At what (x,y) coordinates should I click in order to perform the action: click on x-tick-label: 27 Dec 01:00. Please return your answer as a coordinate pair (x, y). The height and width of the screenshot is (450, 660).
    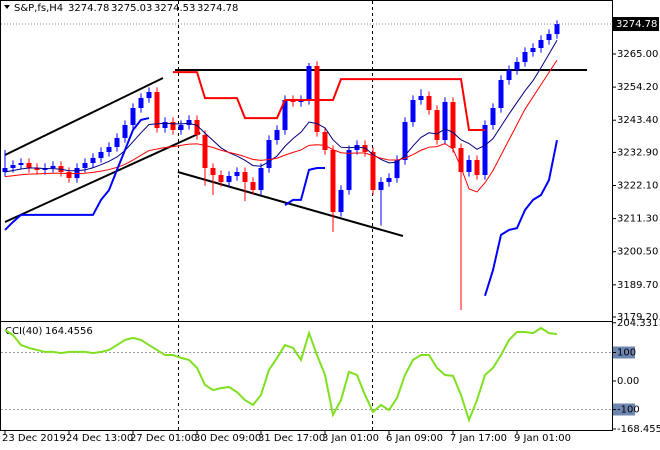
    Looking at the image, I should click on (163, 438).